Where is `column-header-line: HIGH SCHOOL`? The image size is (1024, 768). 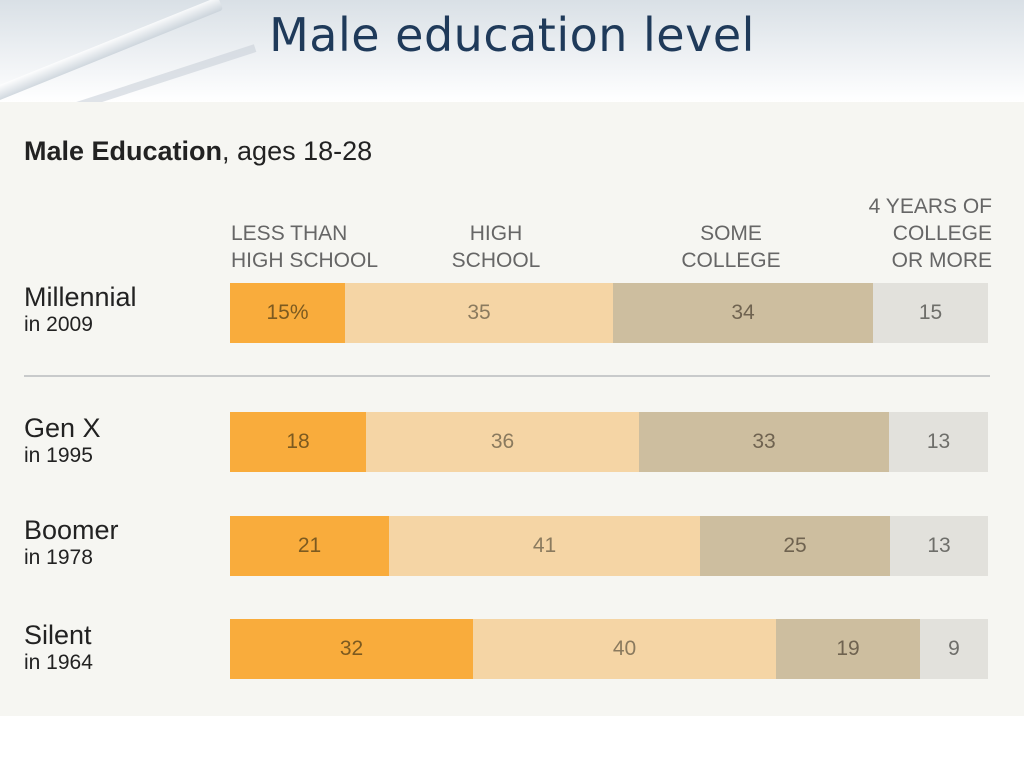 column-header-line: HIGH SCHOOL is located at coordinates (305, 260).